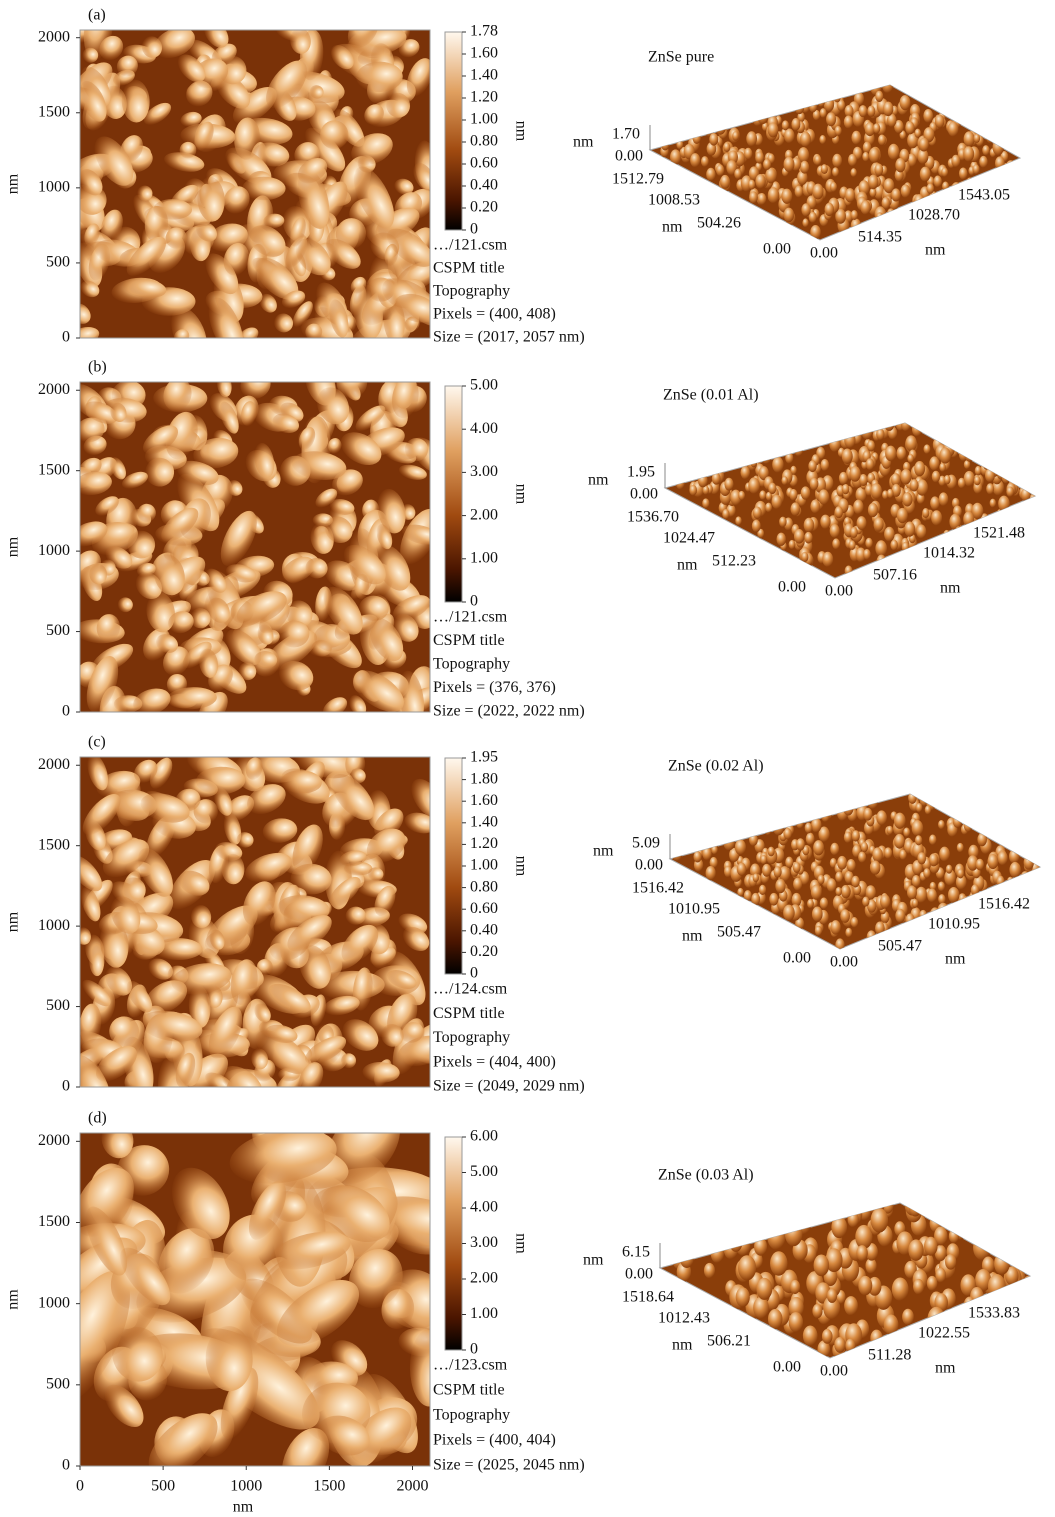  Describe the element at coordinates (246, 1486) in the screenshot. I see `x-tick-label: 1000` at that location.